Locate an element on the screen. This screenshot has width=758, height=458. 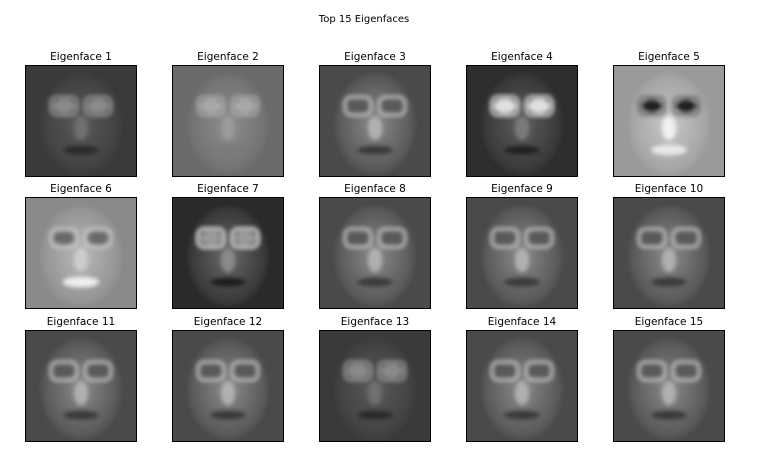
panel-title: Eigenface 14 is located at coordinates (522, 322).